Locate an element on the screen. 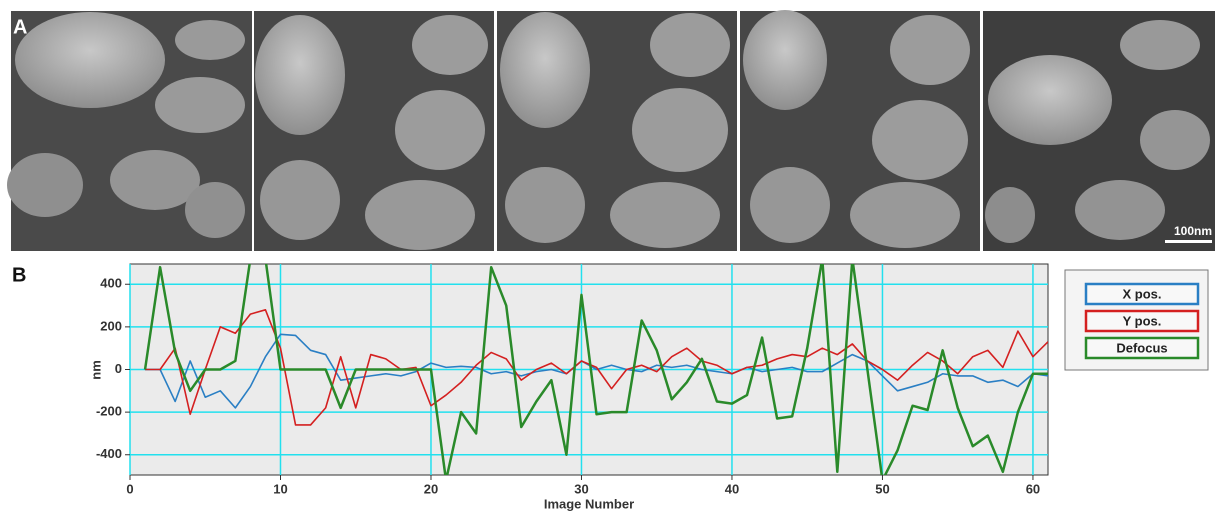 This screenshot has width=1215, height=518. y-axis-label: nm is located at coordinates (95, 370).